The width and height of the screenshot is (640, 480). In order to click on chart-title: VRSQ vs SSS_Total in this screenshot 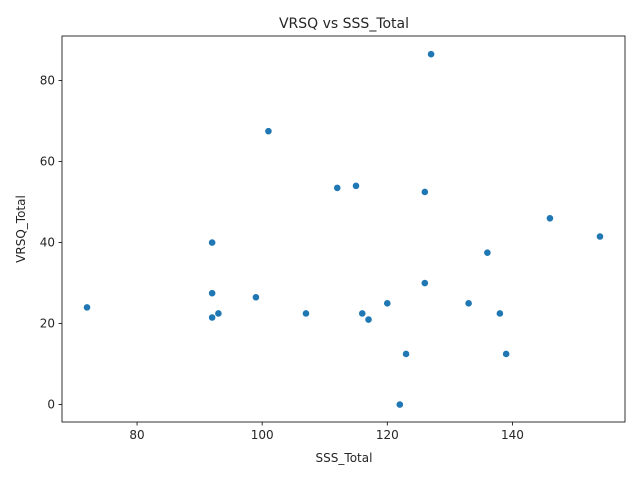, I will do `click(344, 24)`.